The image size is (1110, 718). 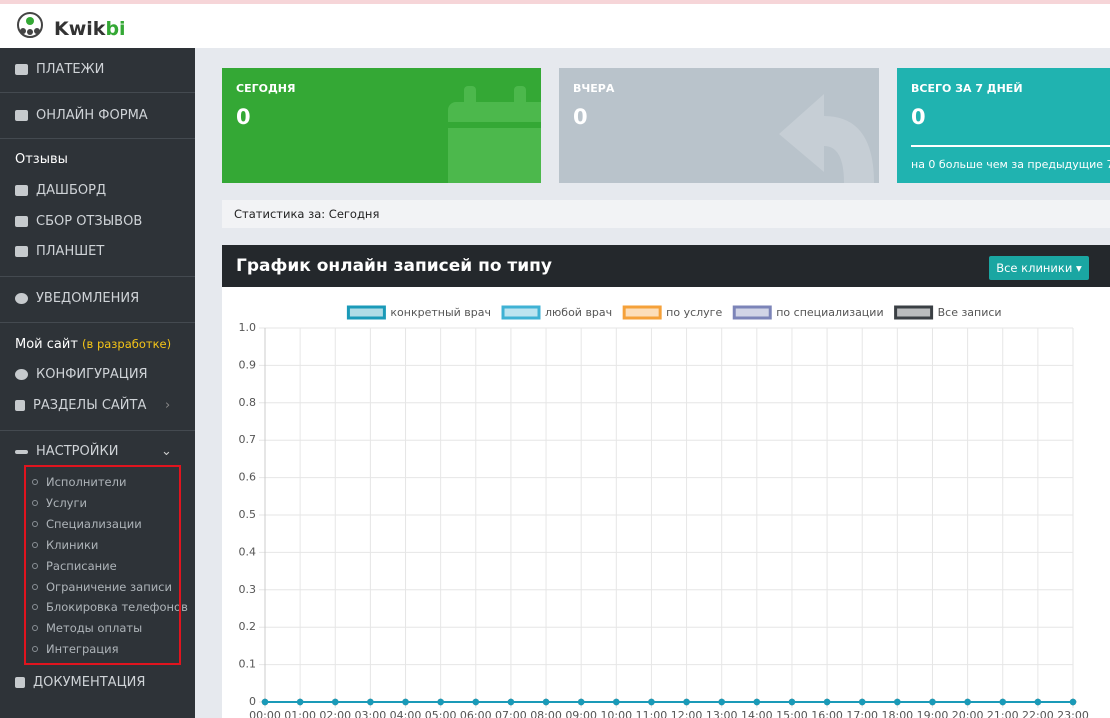 I want to click on filter-button: Все клиники ▾, so click(x=1039, y=268).